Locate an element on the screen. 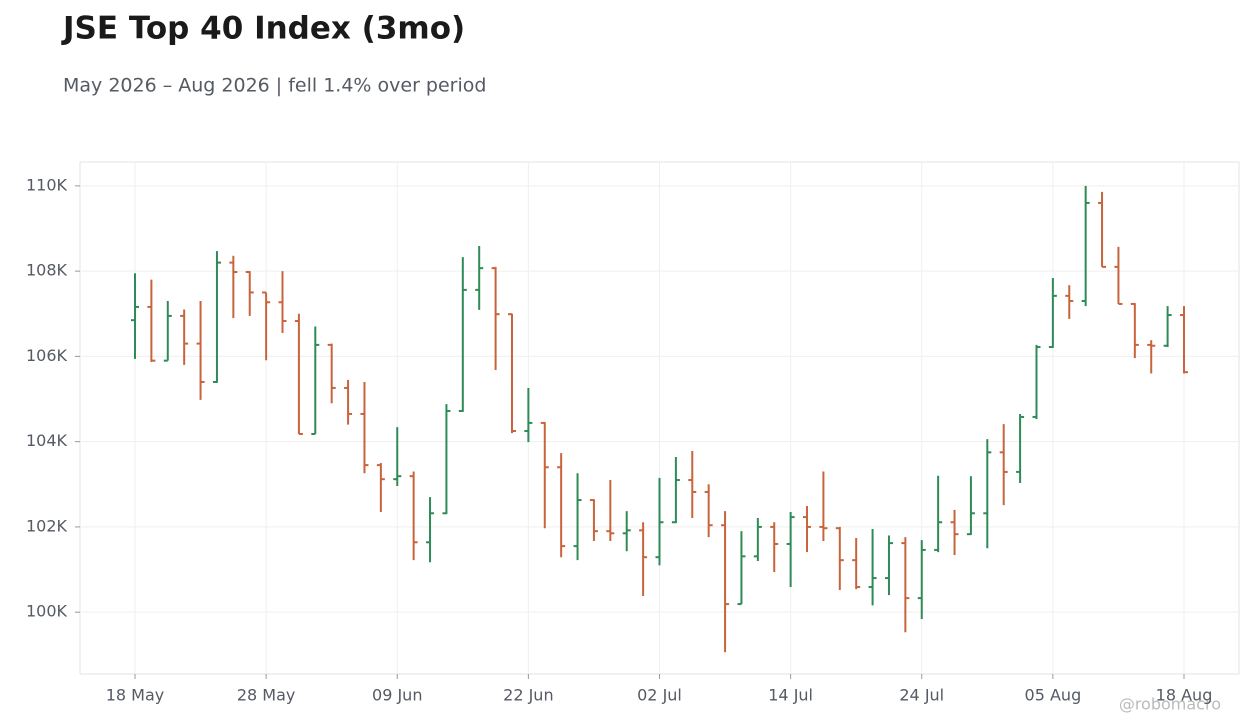 The image size is (1260, 728). chart-title: JSE Top 40 Index (3mo) is located at coordinates (263, 29).